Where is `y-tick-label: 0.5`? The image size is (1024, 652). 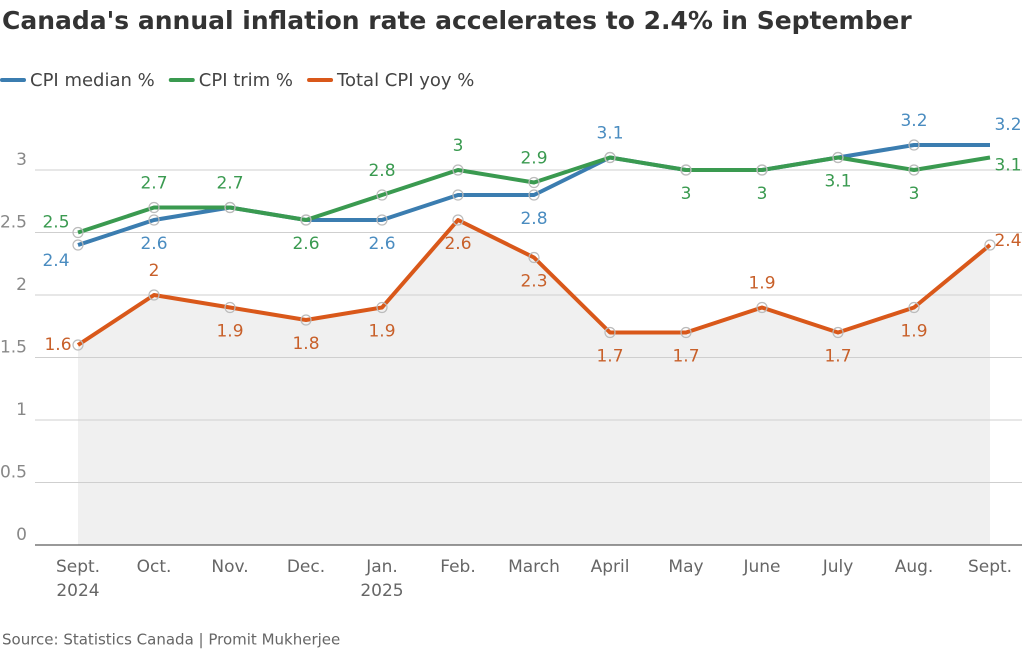 y-tick-label: 0.5 is located at coordinates (13, 473).